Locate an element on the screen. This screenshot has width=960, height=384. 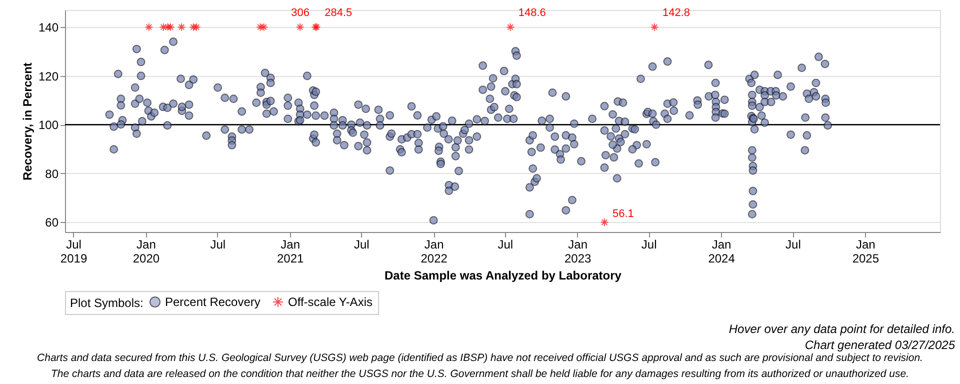
x-tick-label: Jan 2025 is located at coordinates (866, 252).